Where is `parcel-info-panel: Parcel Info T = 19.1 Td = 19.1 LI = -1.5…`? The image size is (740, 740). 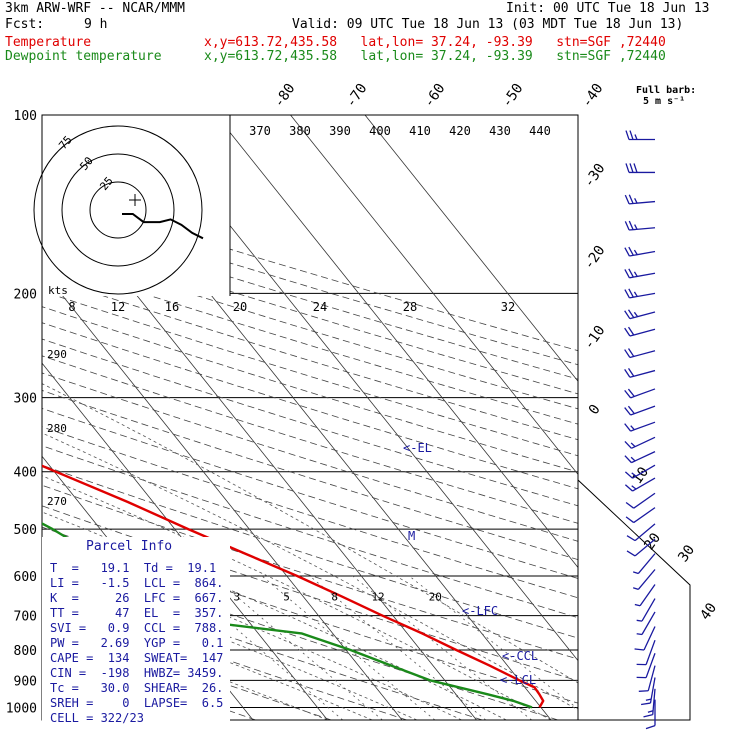 parcel-info-panel: Parcel Info T = 19.1 Td = 19.1 LI = -1.5… is located at coordinates (136, 631).